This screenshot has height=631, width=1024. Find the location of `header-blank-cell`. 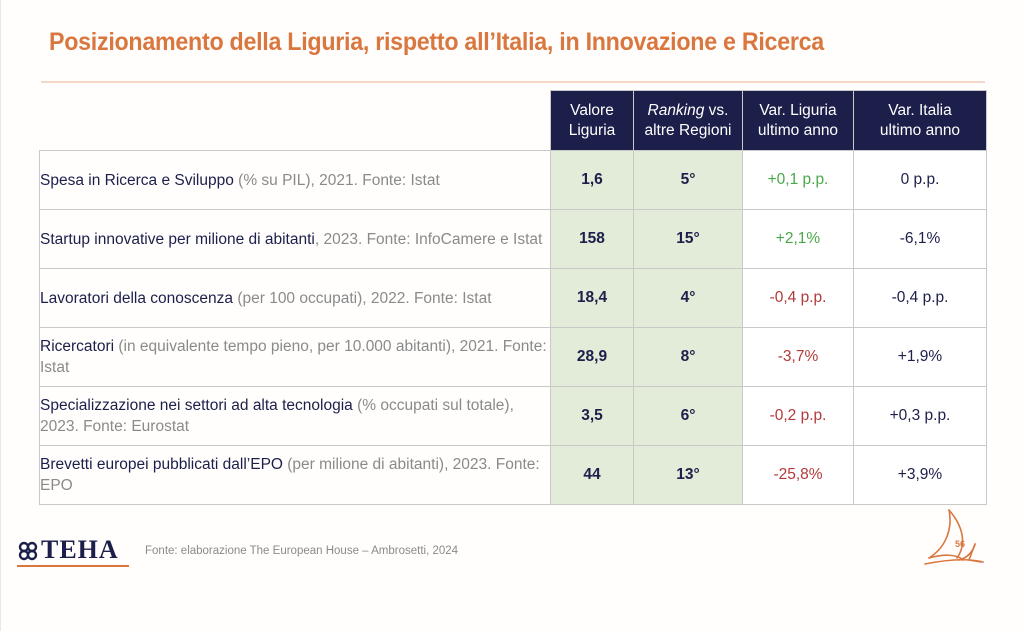

header-blank-cell is located at coordinates (295, 120).